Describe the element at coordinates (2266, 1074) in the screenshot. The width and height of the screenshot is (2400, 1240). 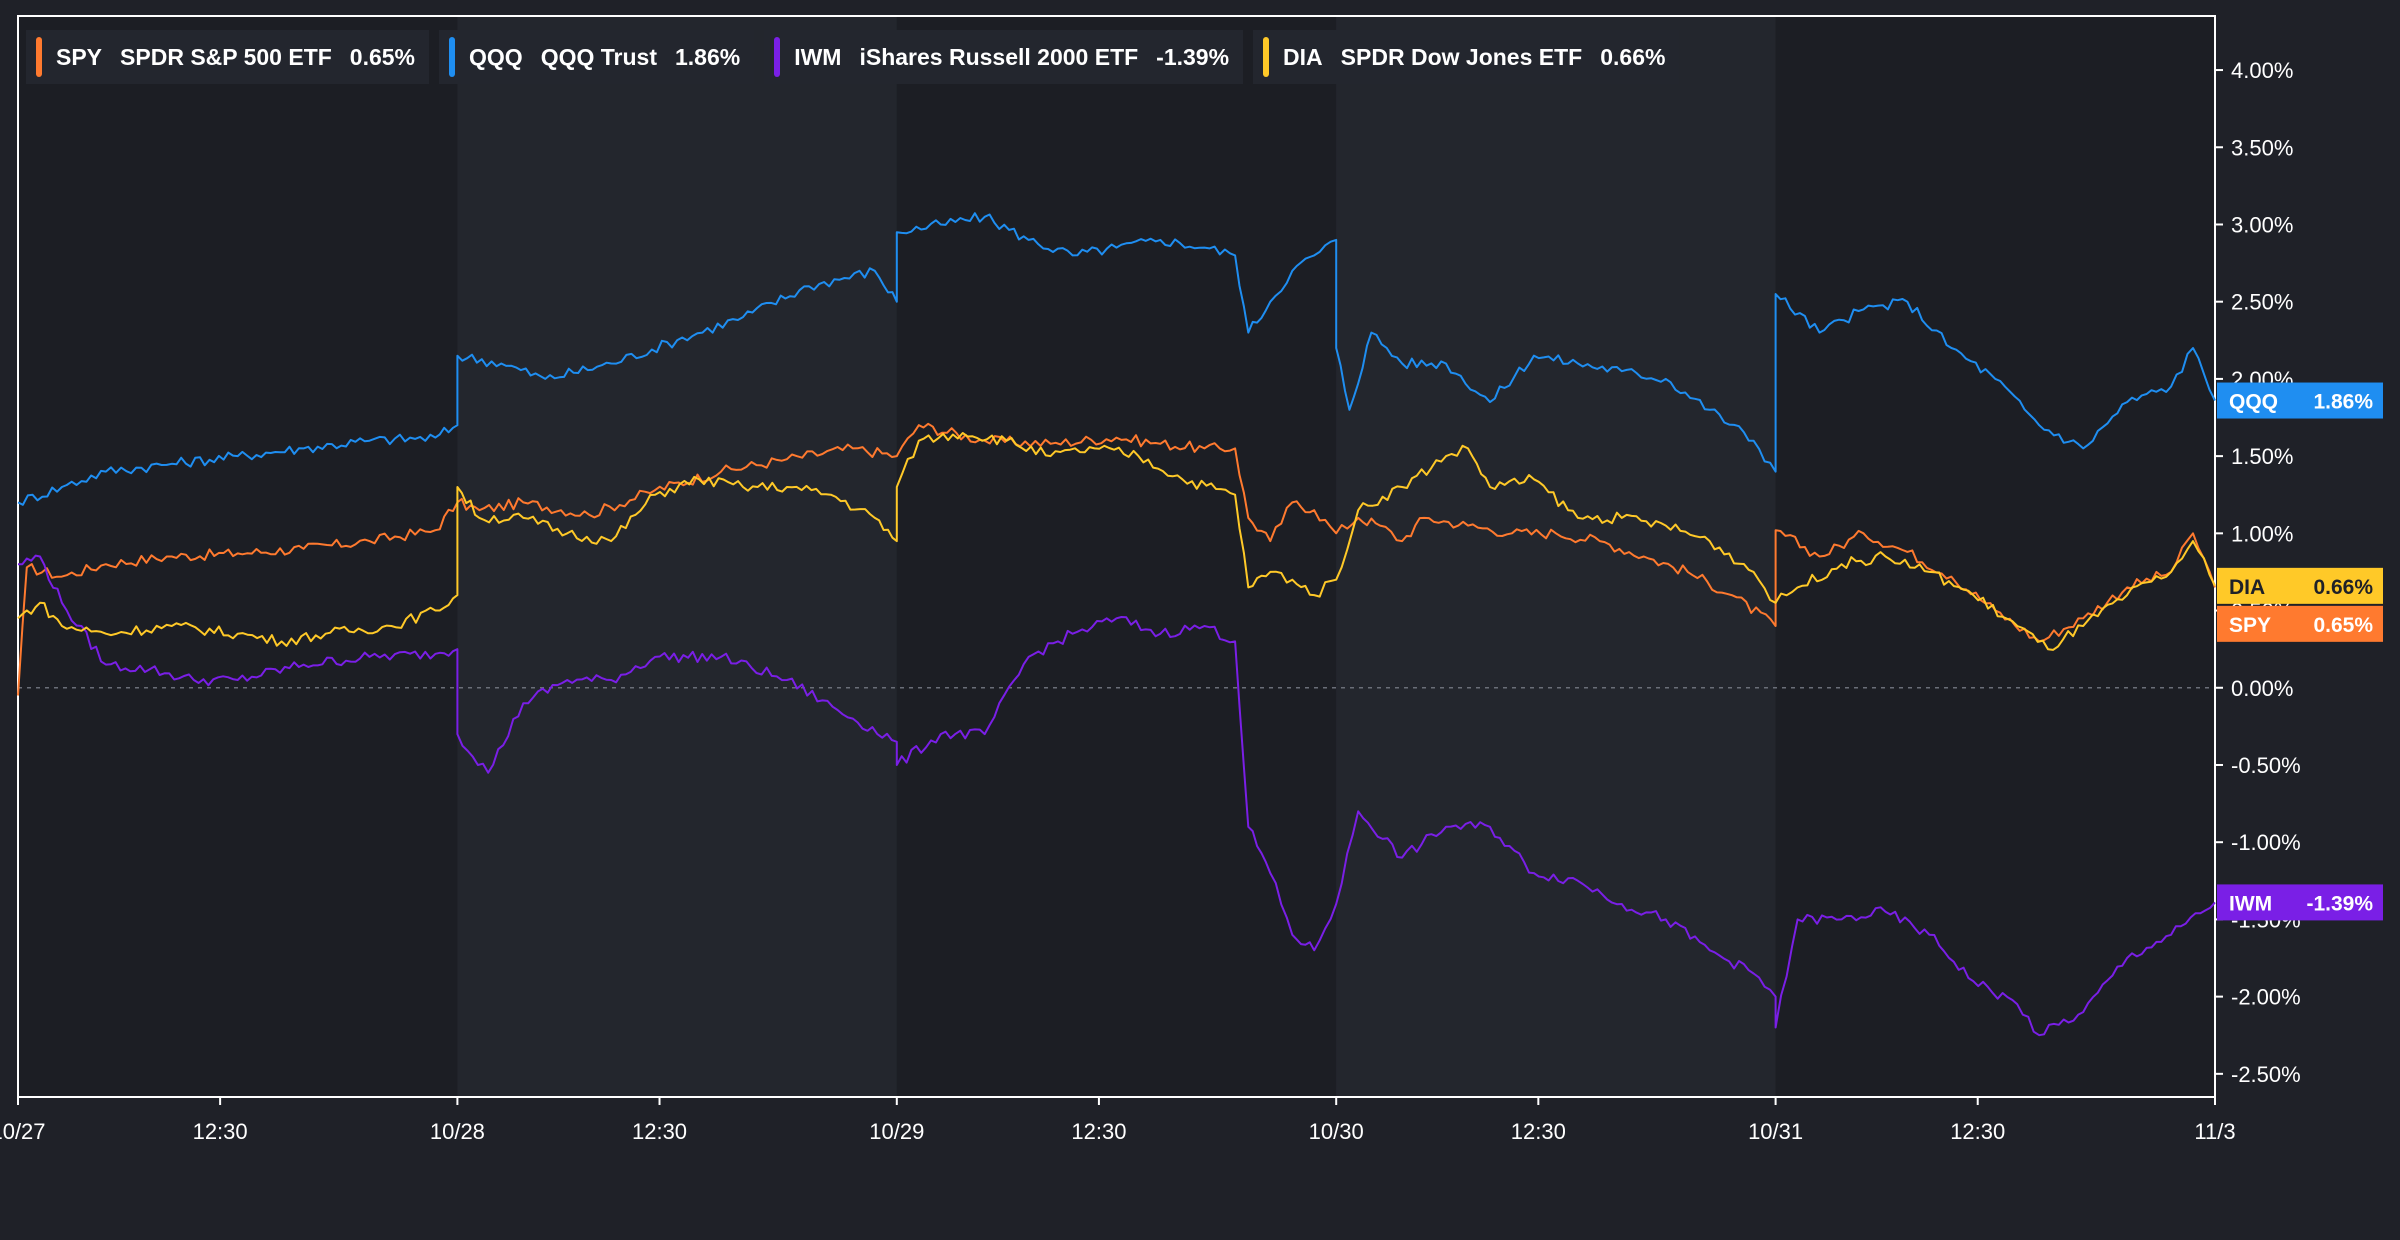
I see `y-tick-label: -2.50%` at that location.